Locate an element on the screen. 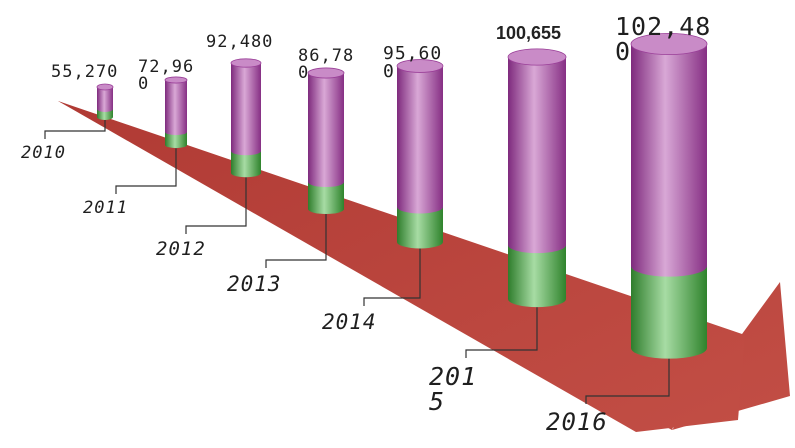 This screenshot has height=448, width=795. cylinder-2010 is located at coordinates (105, 101).